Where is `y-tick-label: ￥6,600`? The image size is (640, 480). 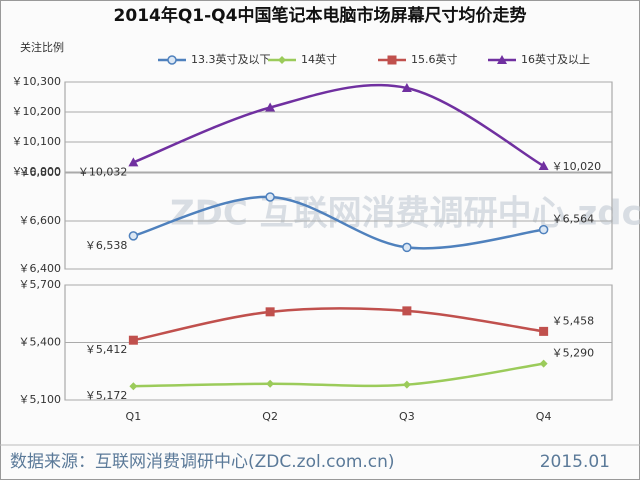 y-tick-label: ￥6,600 is located at coordinates (40, 220).